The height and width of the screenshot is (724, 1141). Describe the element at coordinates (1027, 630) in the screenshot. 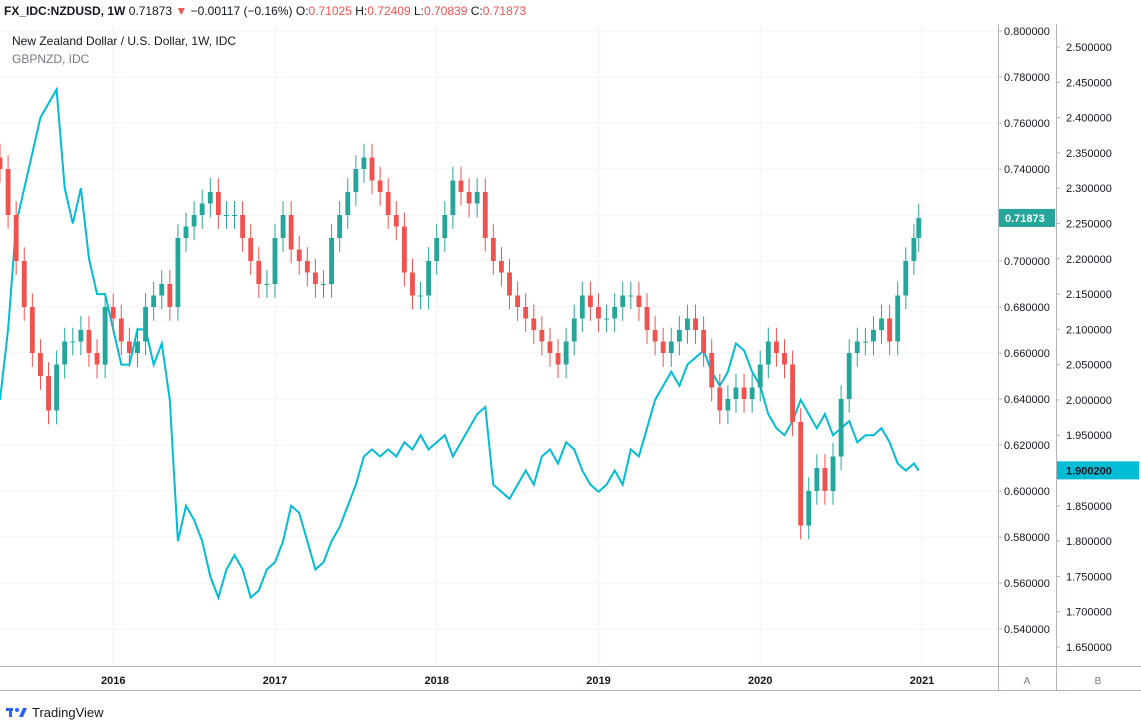

I see `axis-a-tick-label: 0.540000` at that location.